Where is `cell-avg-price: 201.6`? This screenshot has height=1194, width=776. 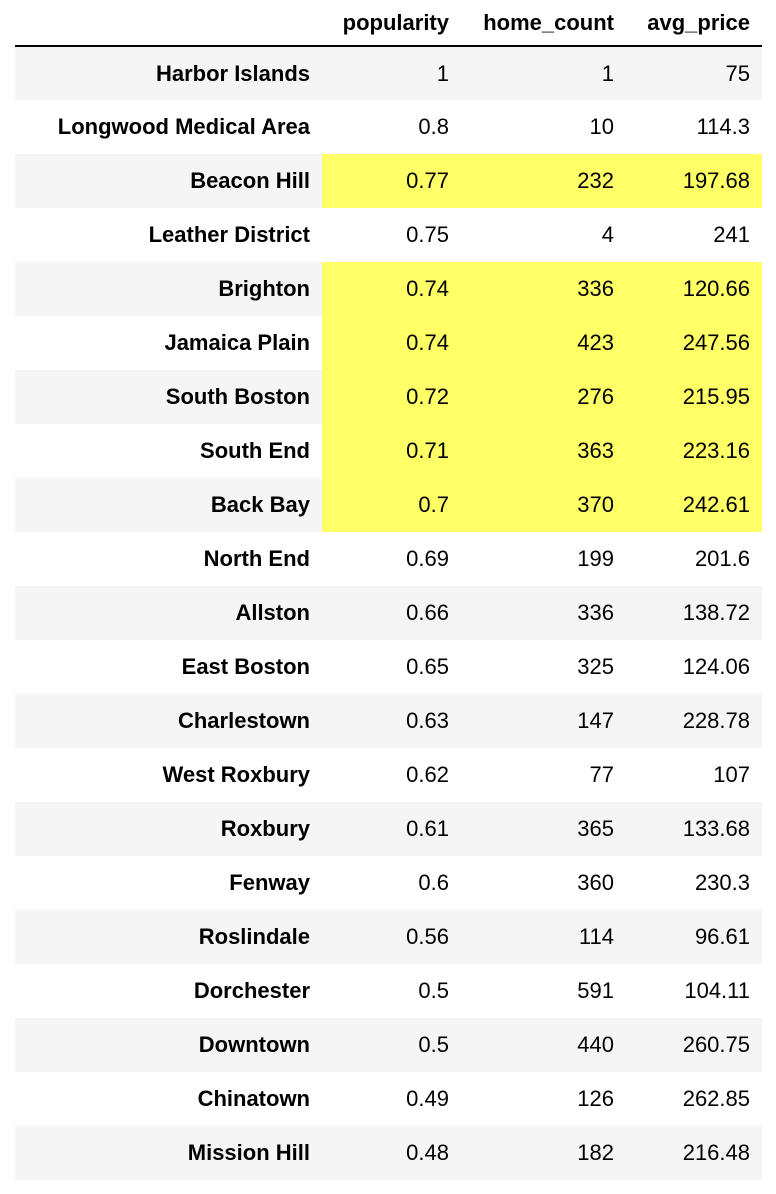
cell-avg-price: 201.6 is located at coordinates (722, 558).